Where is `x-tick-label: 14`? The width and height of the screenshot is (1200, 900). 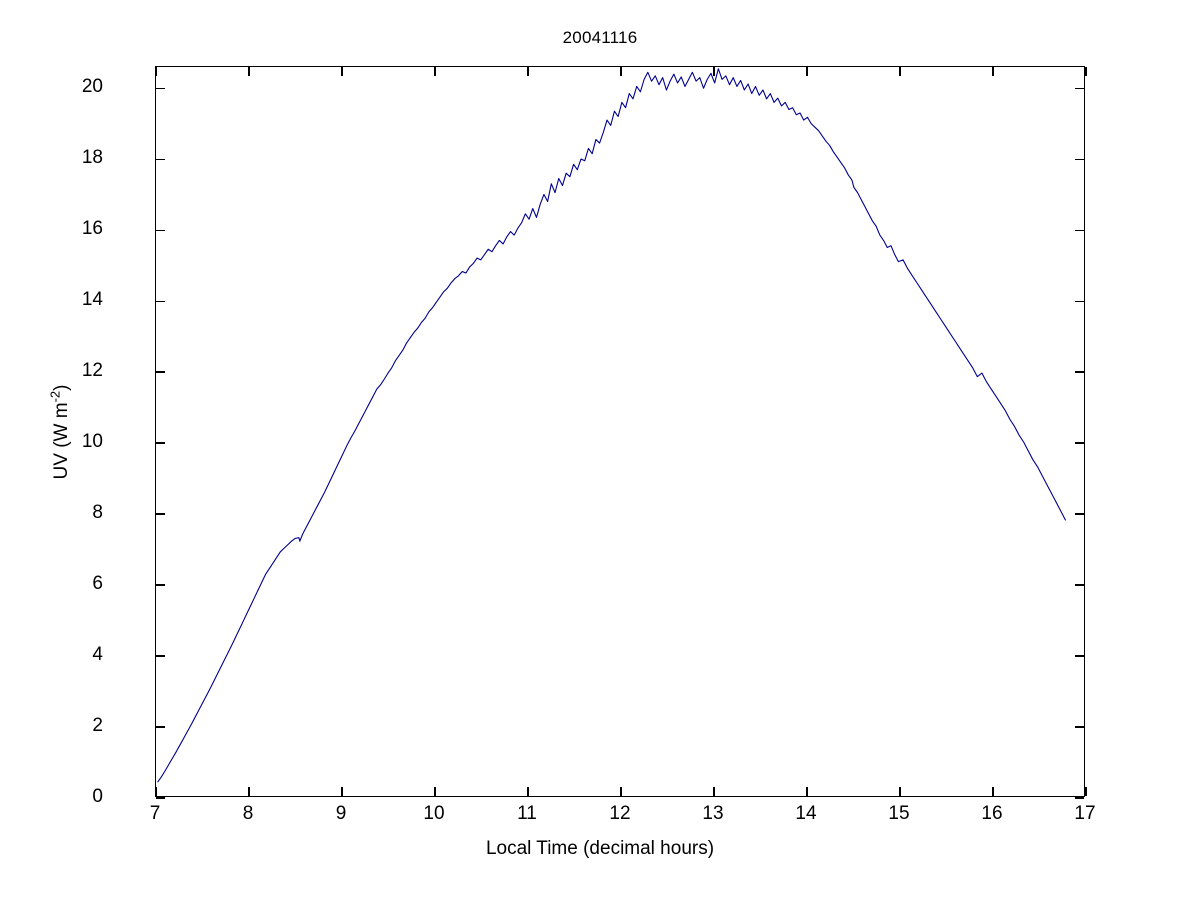 x-tick-label: 14 is located at coordinates (806, 813).